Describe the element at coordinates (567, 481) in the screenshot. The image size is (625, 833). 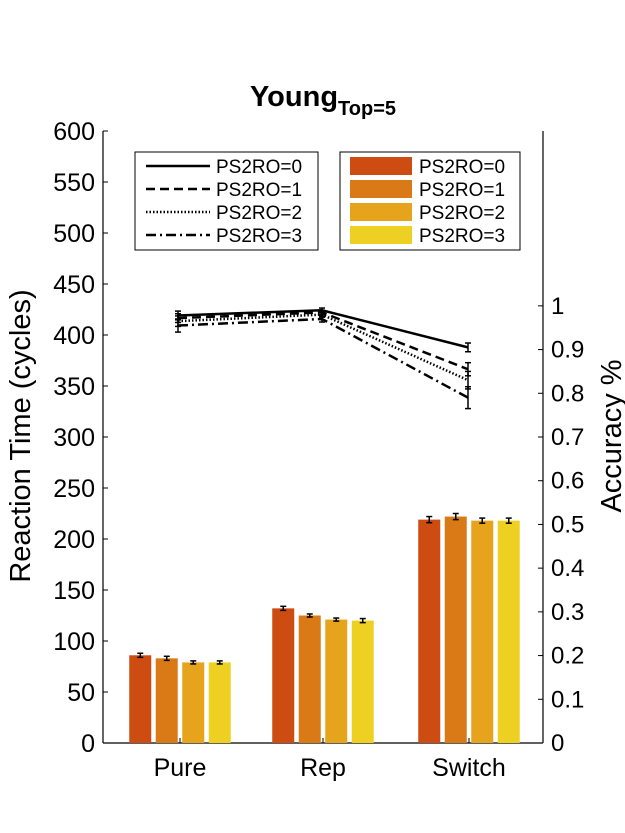
I see `y-tick-label-right: 0.6` at that location.